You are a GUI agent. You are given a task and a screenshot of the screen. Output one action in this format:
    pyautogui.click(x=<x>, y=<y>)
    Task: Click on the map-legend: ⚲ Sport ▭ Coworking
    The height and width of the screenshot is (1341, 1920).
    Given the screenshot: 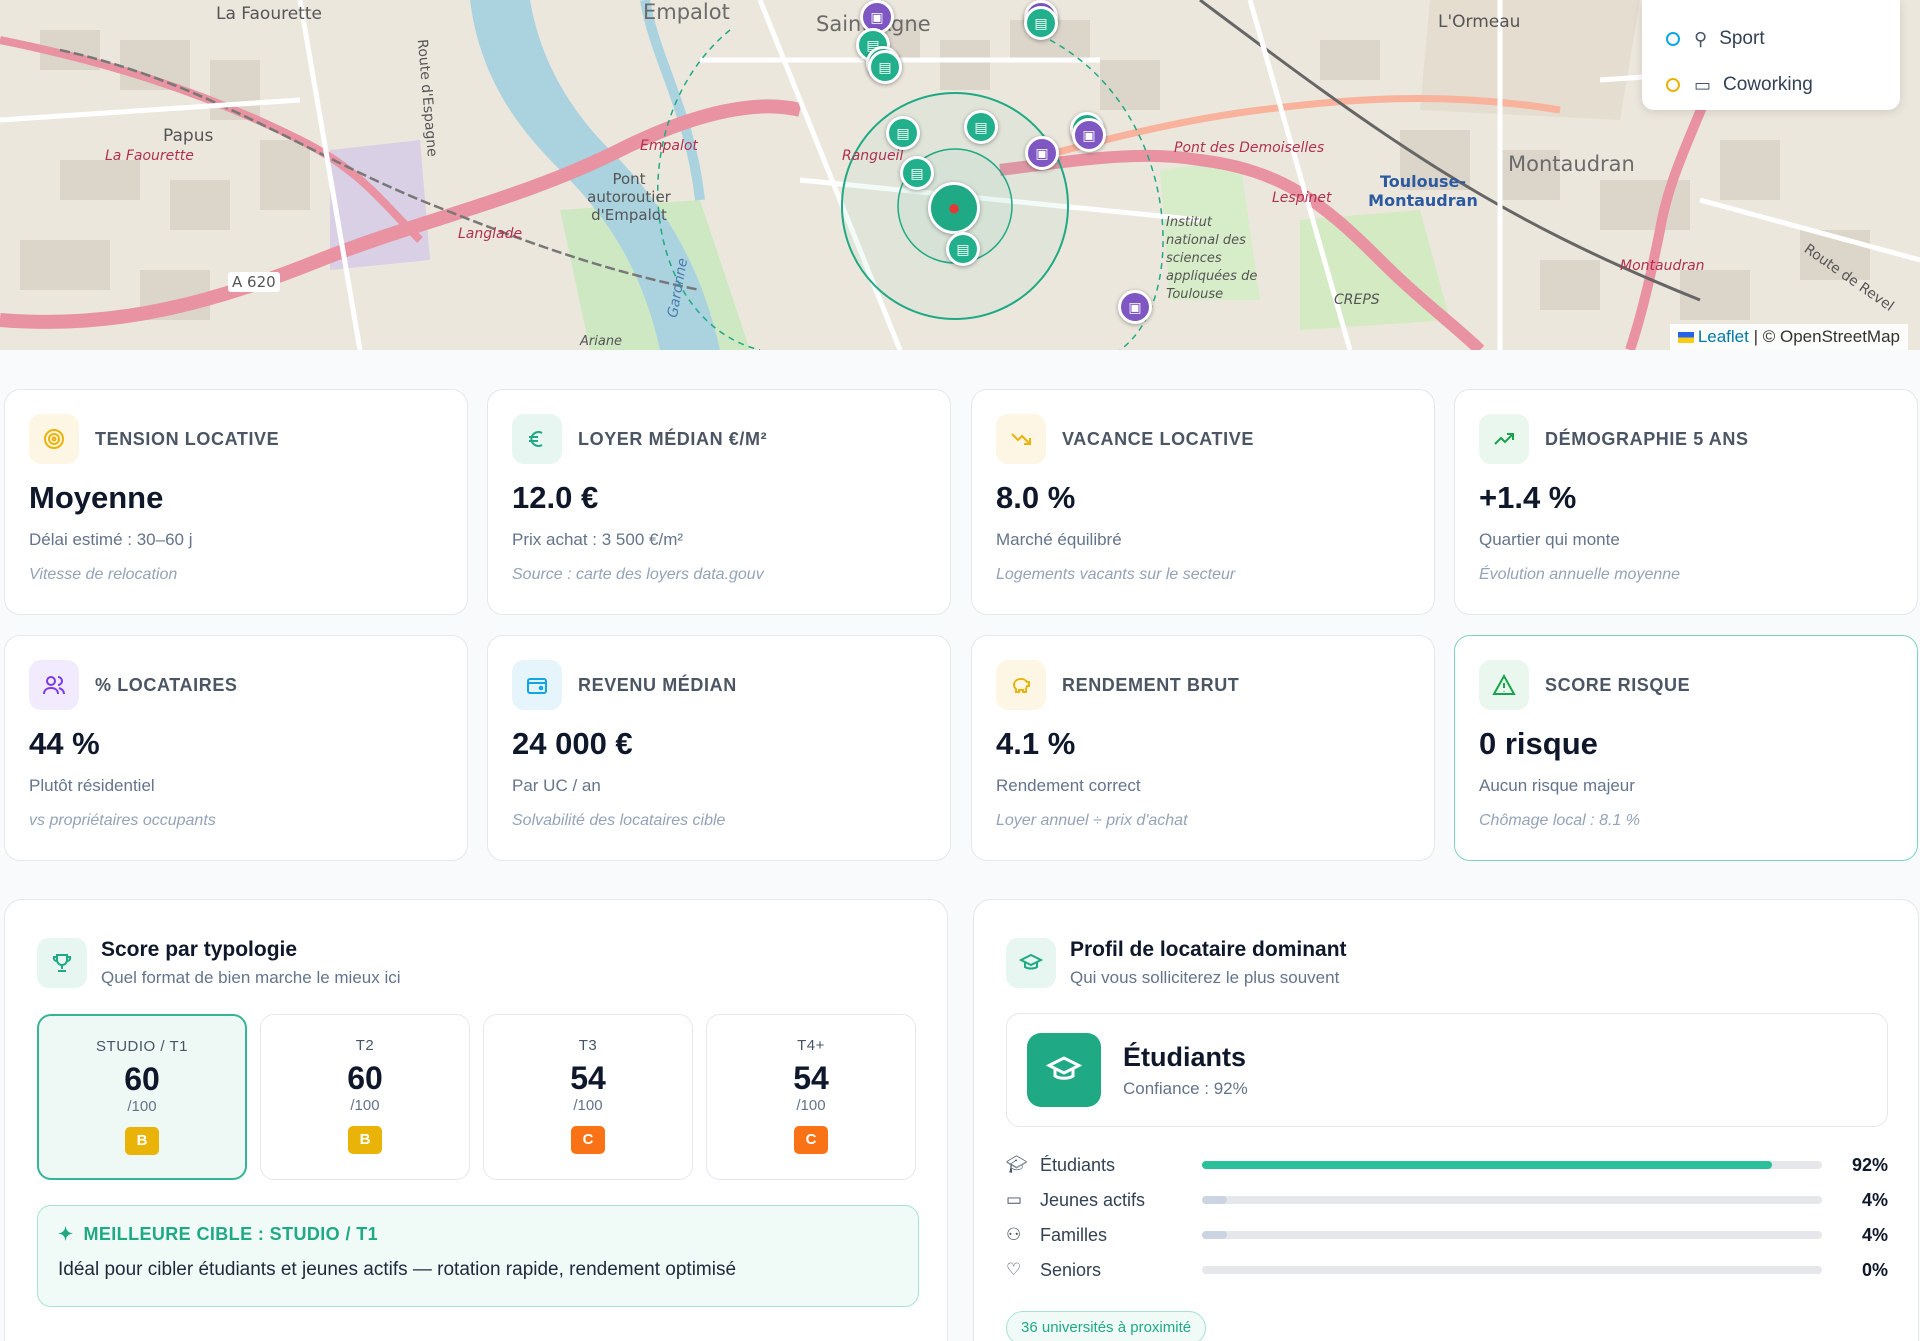 What is the action you would take?
    pyautogui.click(x=1771, y=55)
    